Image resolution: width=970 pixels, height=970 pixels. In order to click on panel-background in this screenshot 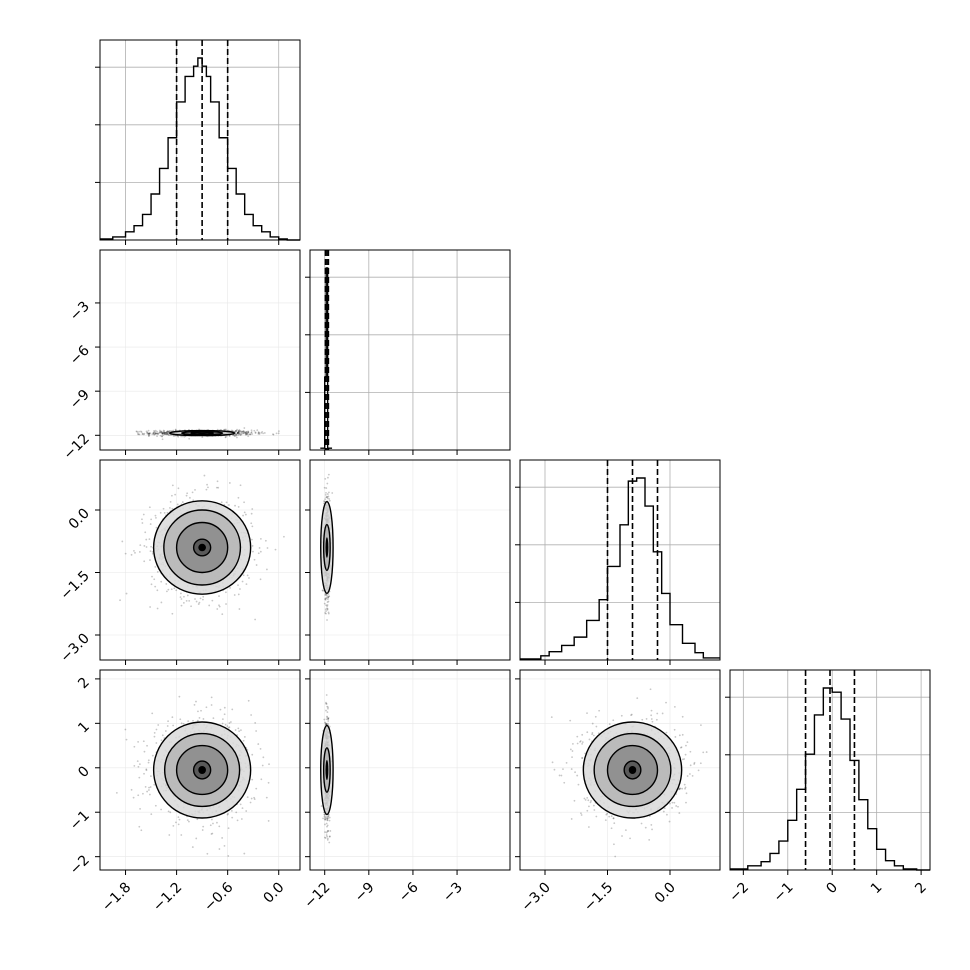, I will do `click(410, 350)`.